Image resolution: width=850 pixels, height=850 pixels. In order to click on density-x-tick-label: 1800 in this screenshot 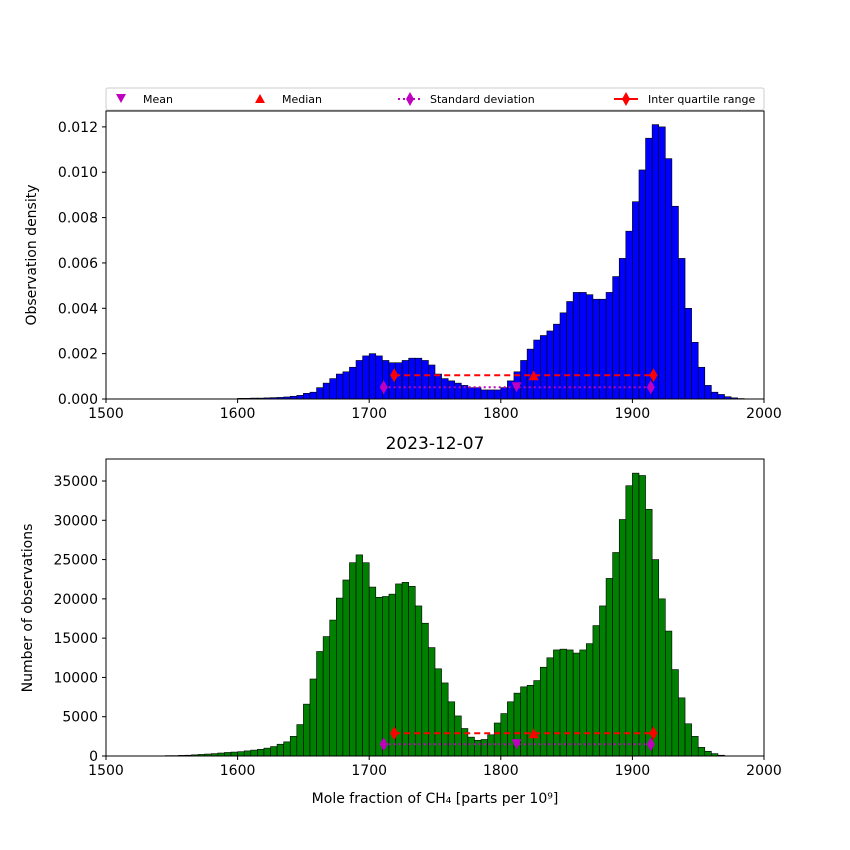, I will do `click(501, 414)`.